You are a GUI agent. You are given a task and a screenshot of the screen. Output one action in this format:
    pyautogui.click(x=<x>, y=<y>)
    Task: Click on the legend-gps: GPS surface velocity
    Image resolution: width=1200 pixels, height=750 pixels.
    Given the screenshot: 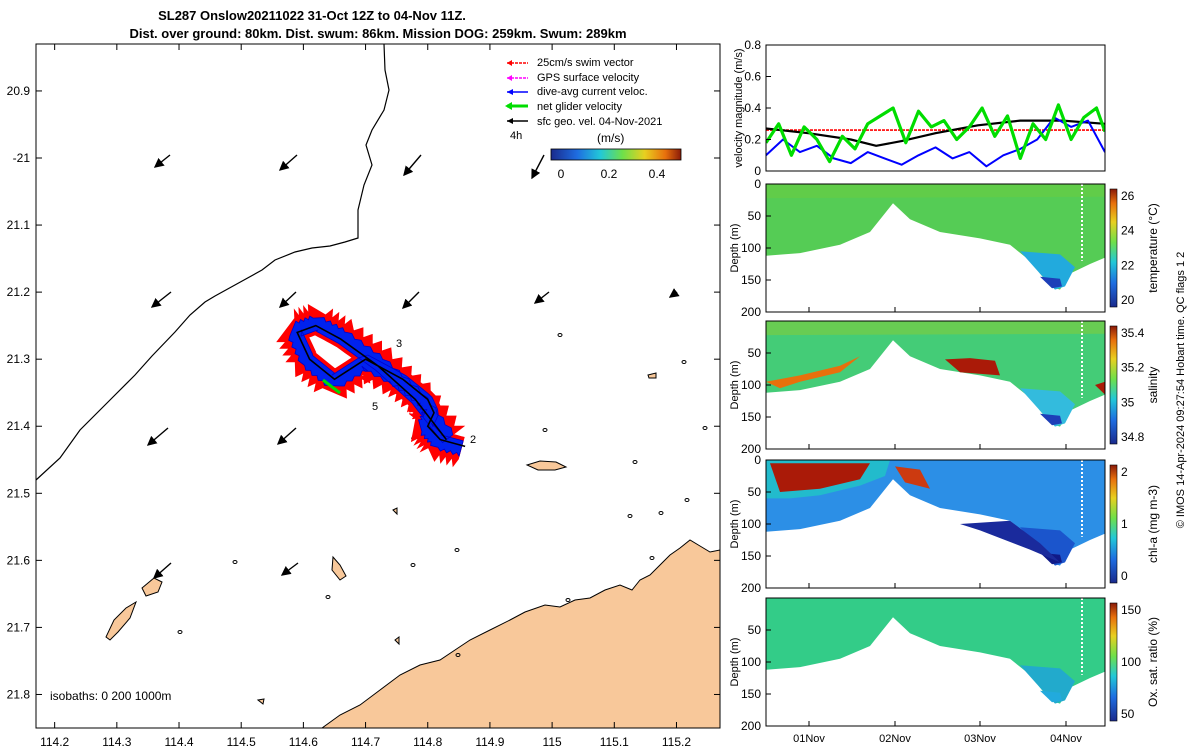 What is the action you would take?
    pyautogui.click(x=588, y=78)
    